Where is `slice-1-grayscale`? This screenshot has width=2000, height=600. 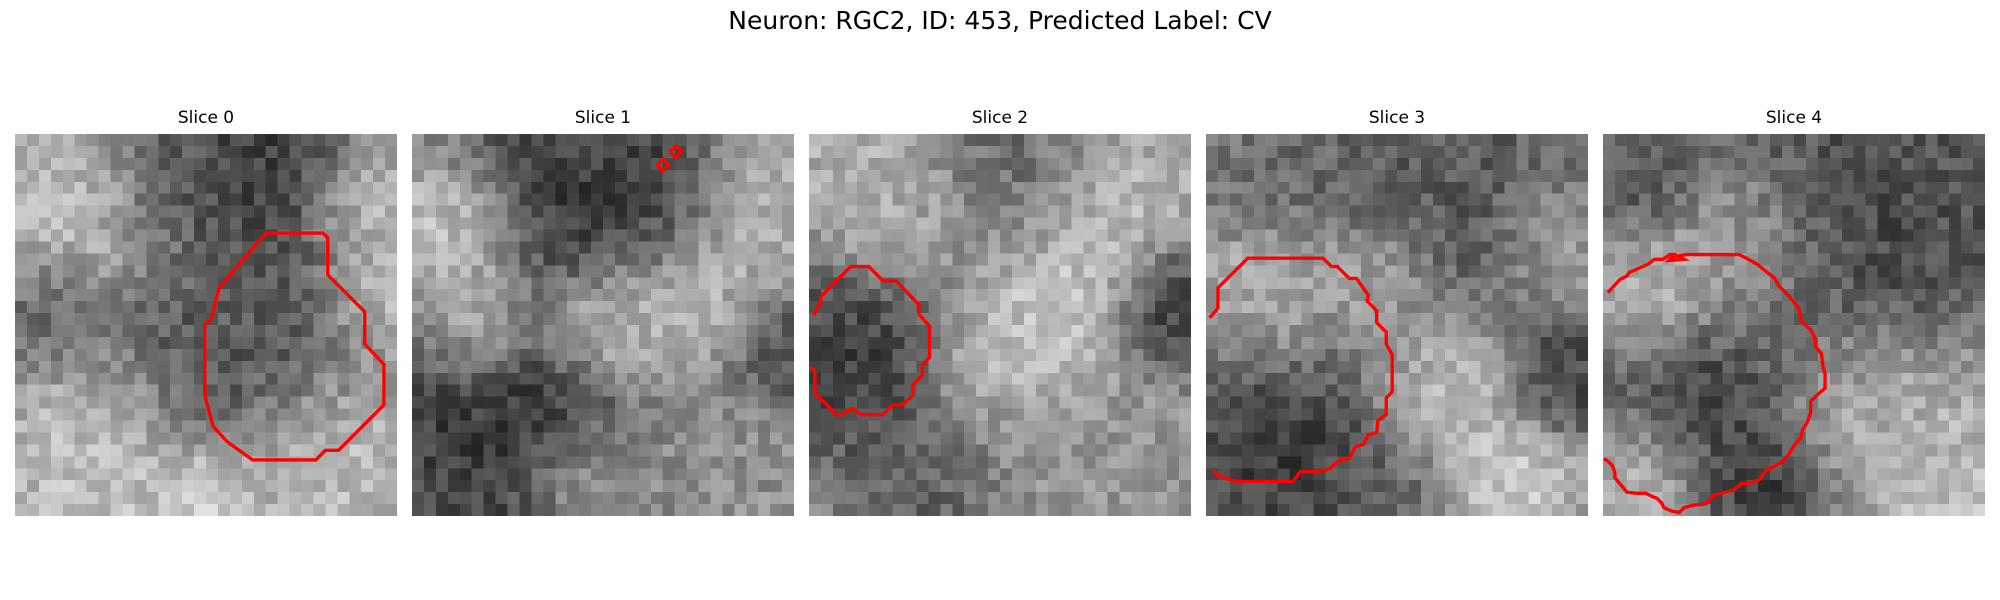 slice-1-grayscale is located at coordinates (603, 325).